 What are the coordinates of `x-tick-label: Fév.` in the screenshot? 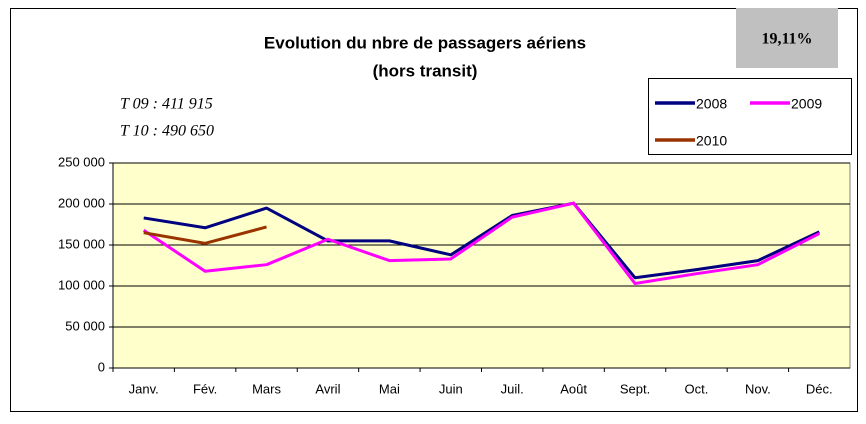 It's located at (205, 388).